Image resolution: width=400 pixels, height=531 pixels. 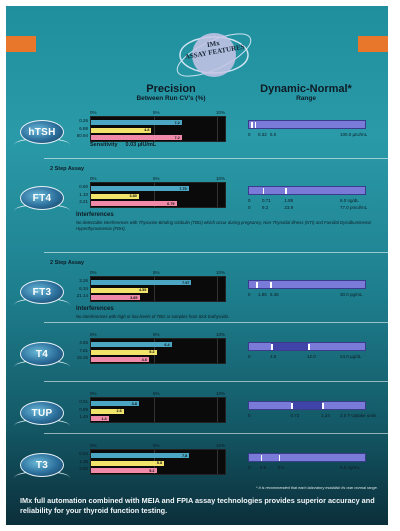 What do you see at coordinates (325, 415) in the screenshot?
I see `range-value-label: 1.24` at bounding box center [325, 415].